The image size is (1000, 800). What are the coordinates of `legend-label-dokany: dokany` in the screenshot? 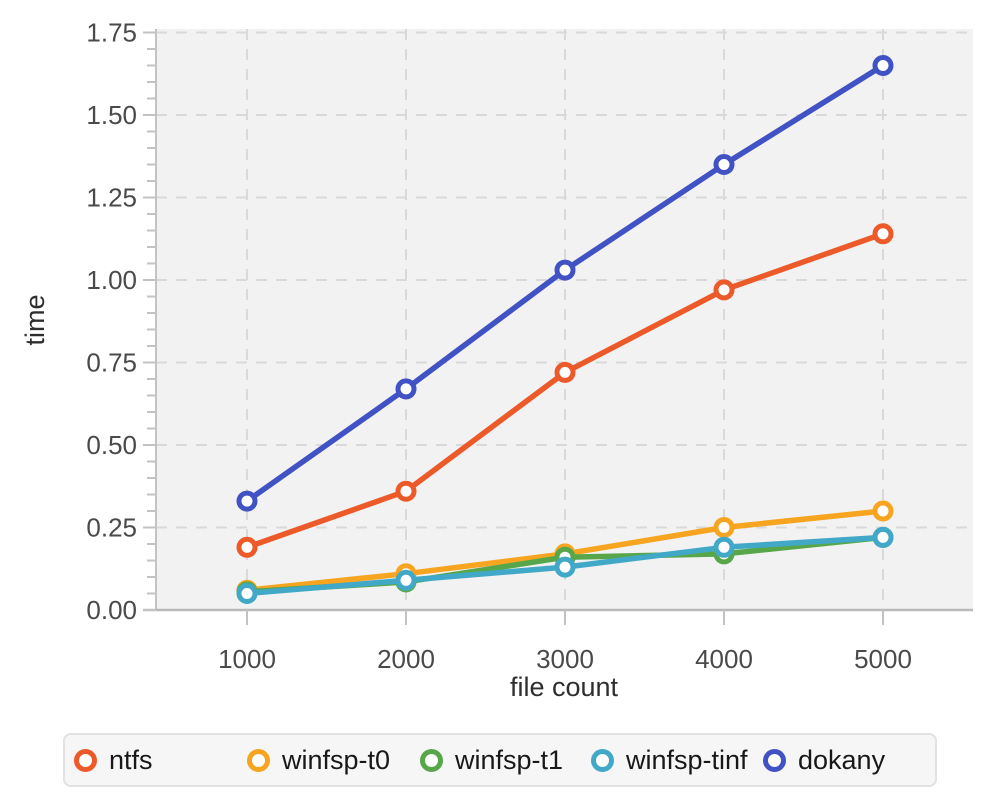 It's located at (842, 759).